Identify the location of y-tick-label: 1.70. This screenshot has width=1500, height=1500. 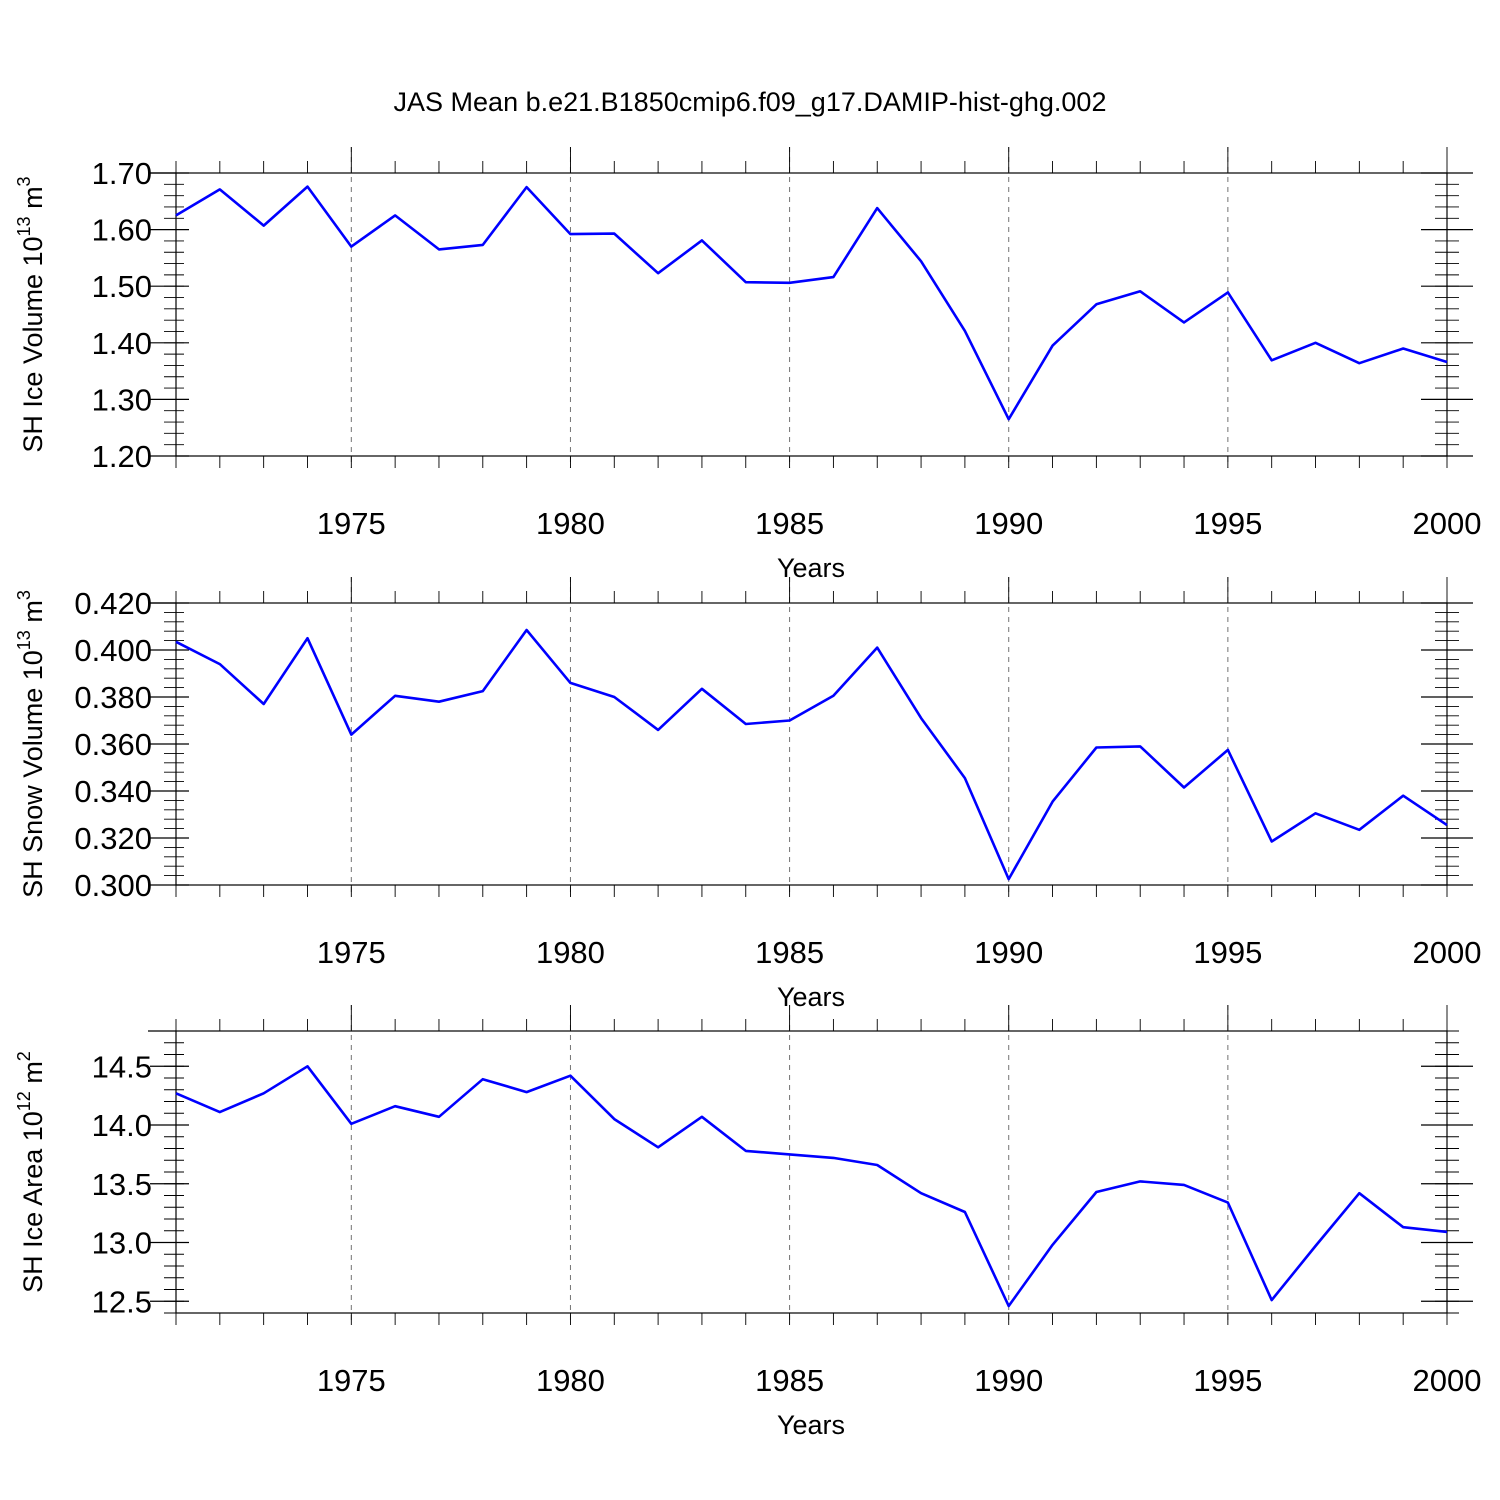
(122, 173).